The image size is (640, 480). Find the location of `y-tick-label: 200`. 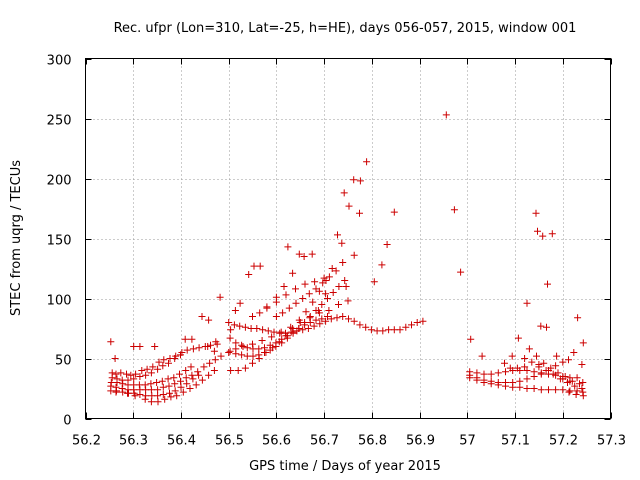

y-tick-label: 200 is located at coordinates (59, 181).